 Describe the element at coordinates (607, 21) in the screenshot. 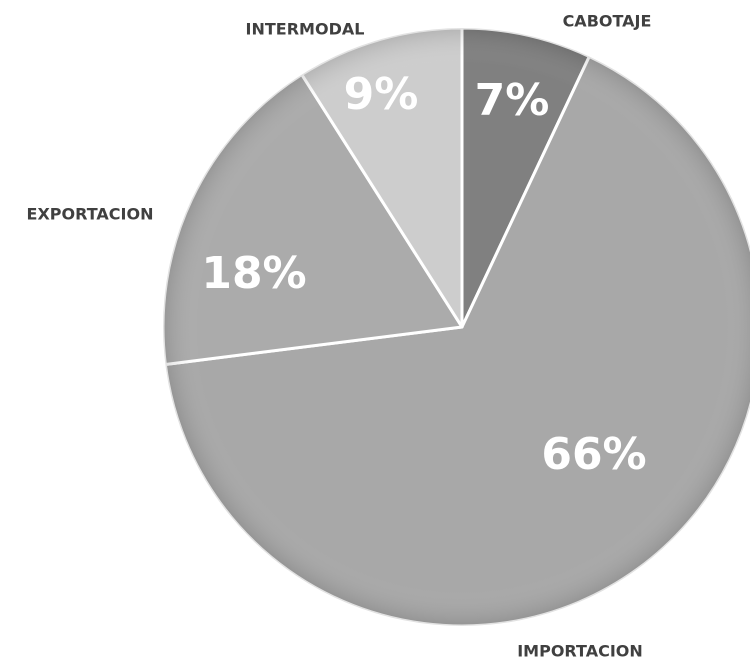

I see `category-label: CABOTAJE` at that location.